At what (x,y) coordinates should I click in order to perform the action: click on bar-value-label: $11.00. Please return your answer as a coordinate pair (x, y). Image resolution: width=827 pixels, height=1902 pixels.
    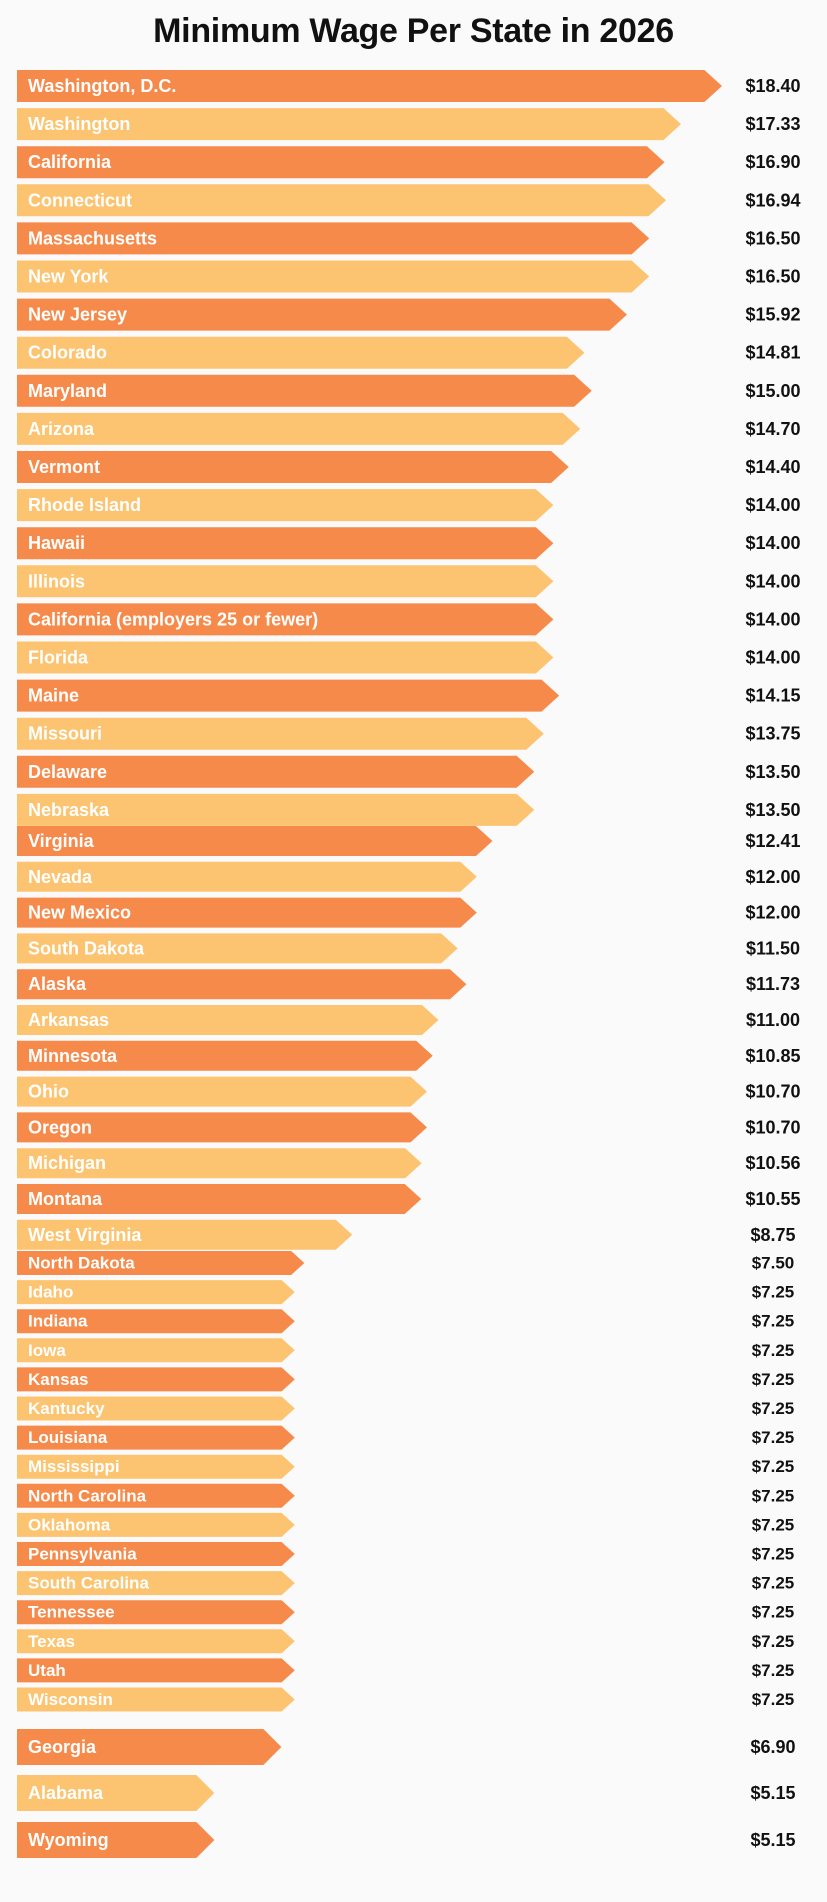
    Looking at the image, I should click on (773, 1020).